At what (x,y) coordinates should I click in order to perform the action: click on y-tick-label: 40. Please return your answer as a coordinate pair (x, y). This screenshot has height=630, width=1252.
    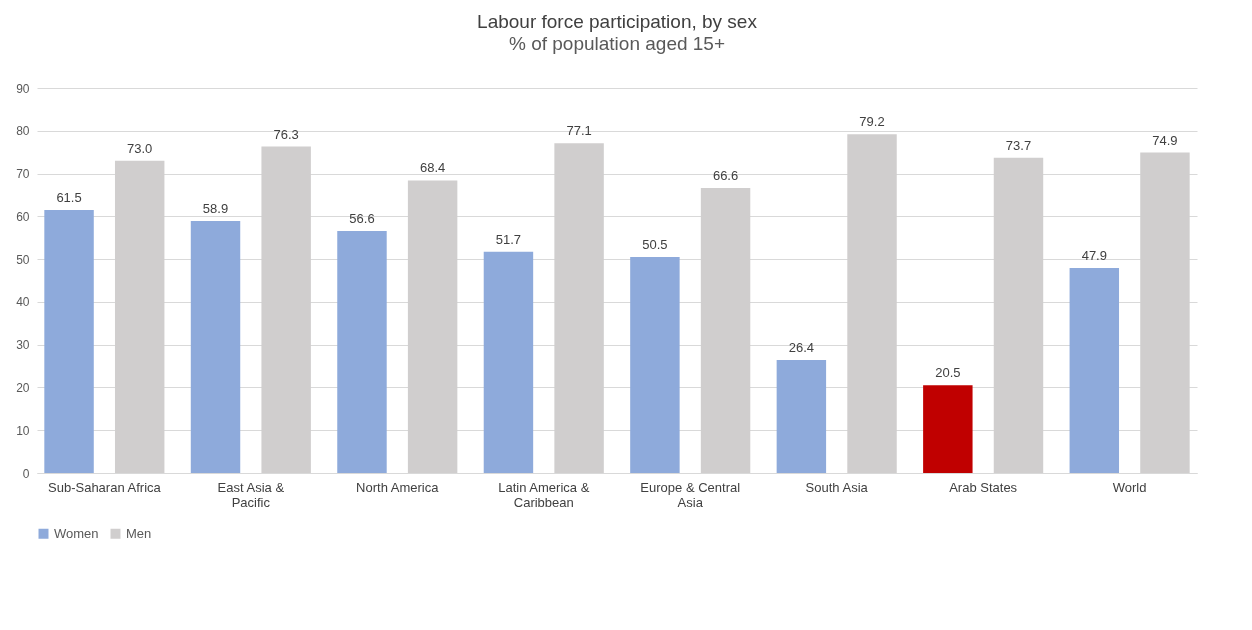
    Looking at the image, I should click on (23, 302).